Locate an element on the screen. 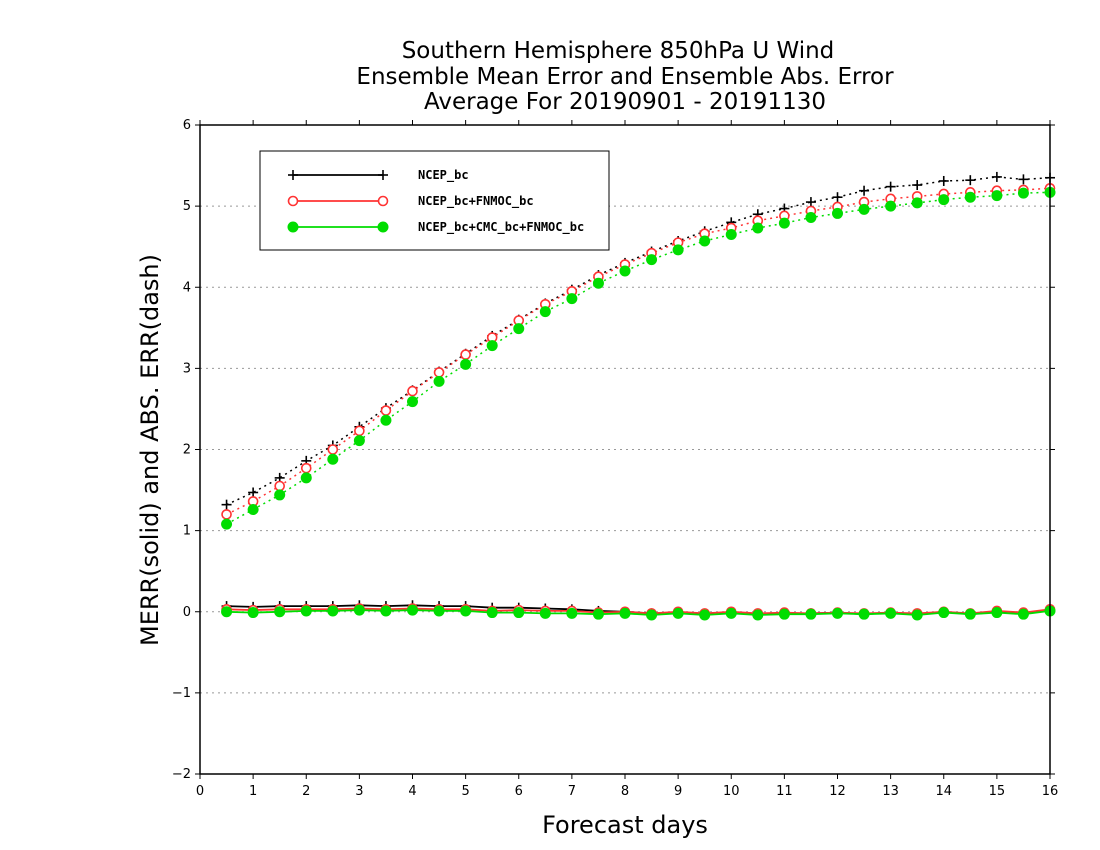  x-tick-label: 10 is located at coordinates (731, 791).